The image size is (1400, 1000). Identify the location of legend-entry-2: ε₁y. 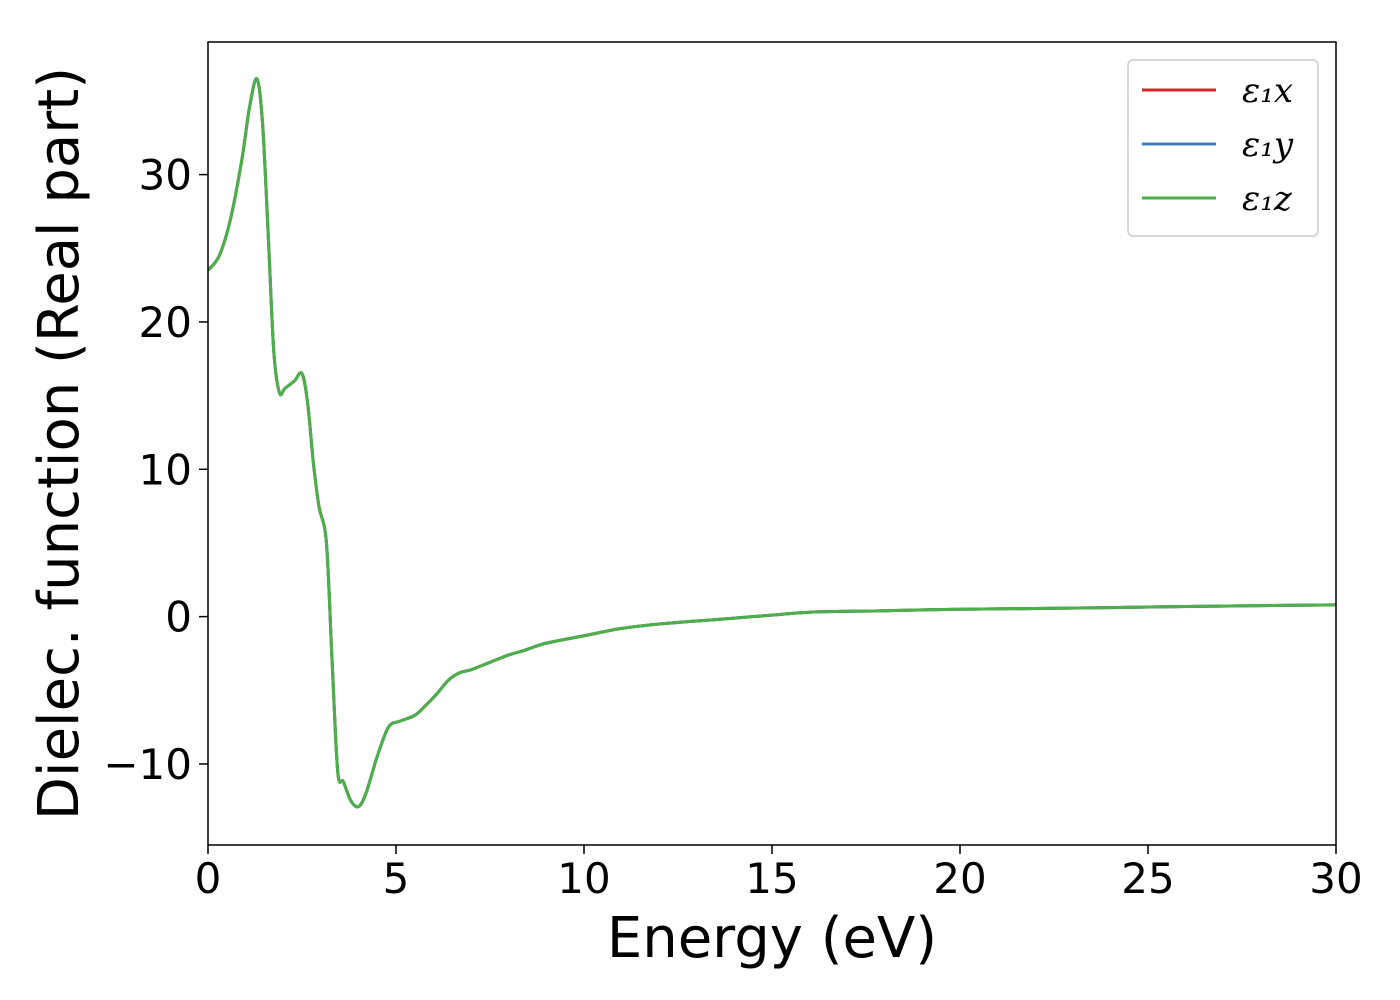
(1268, 145).